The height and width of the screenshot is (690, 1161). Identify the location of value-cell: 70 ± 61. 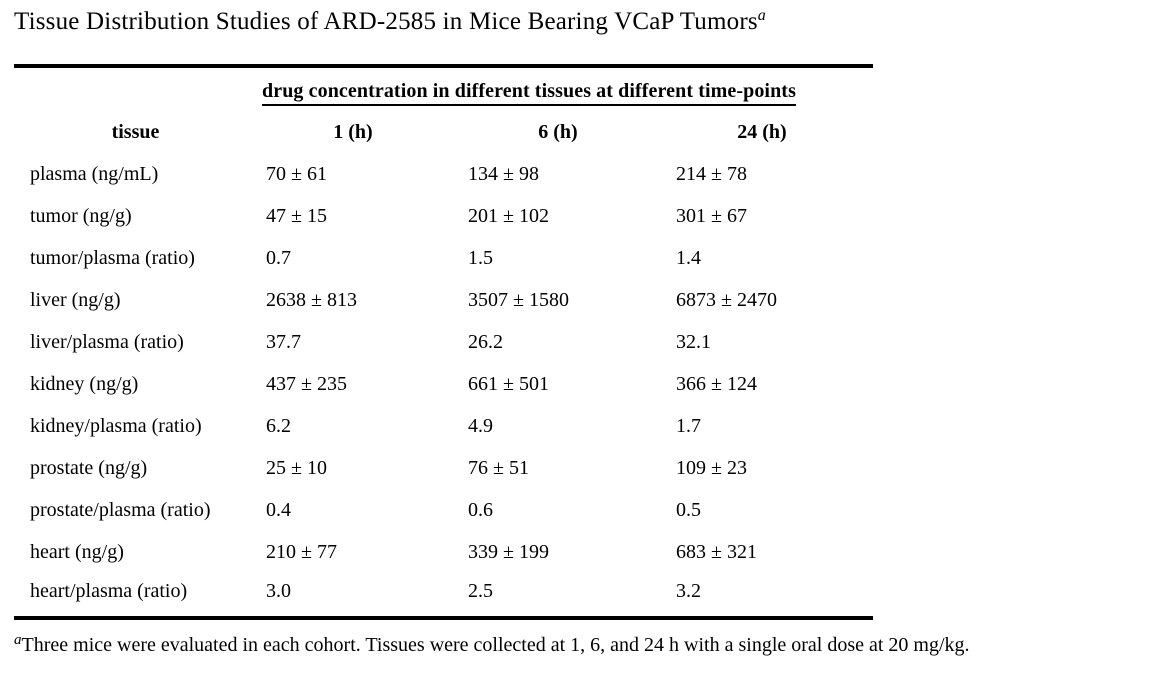
(296, 174).